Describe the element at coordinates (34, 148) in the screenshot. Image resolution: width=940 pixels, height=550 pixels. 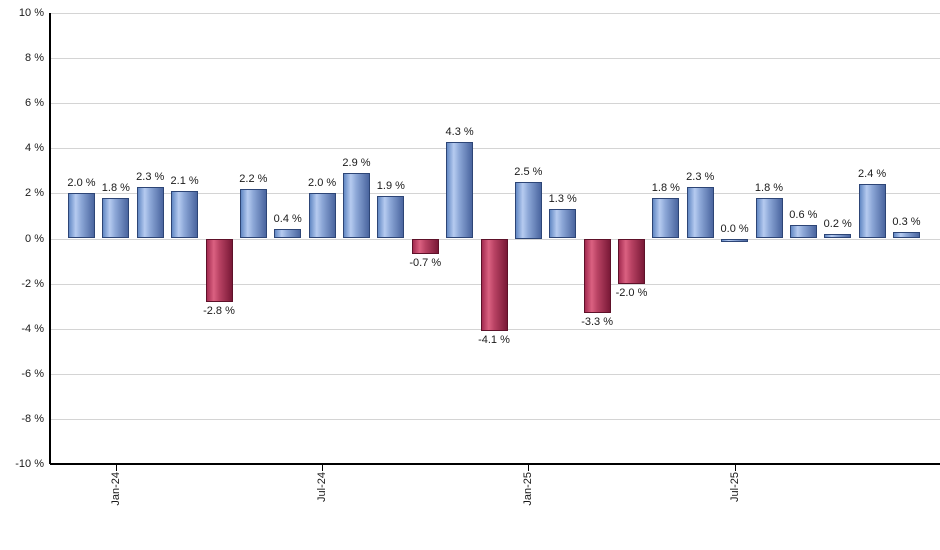
I see `y-axis-tick-label: 4 %` at that location.